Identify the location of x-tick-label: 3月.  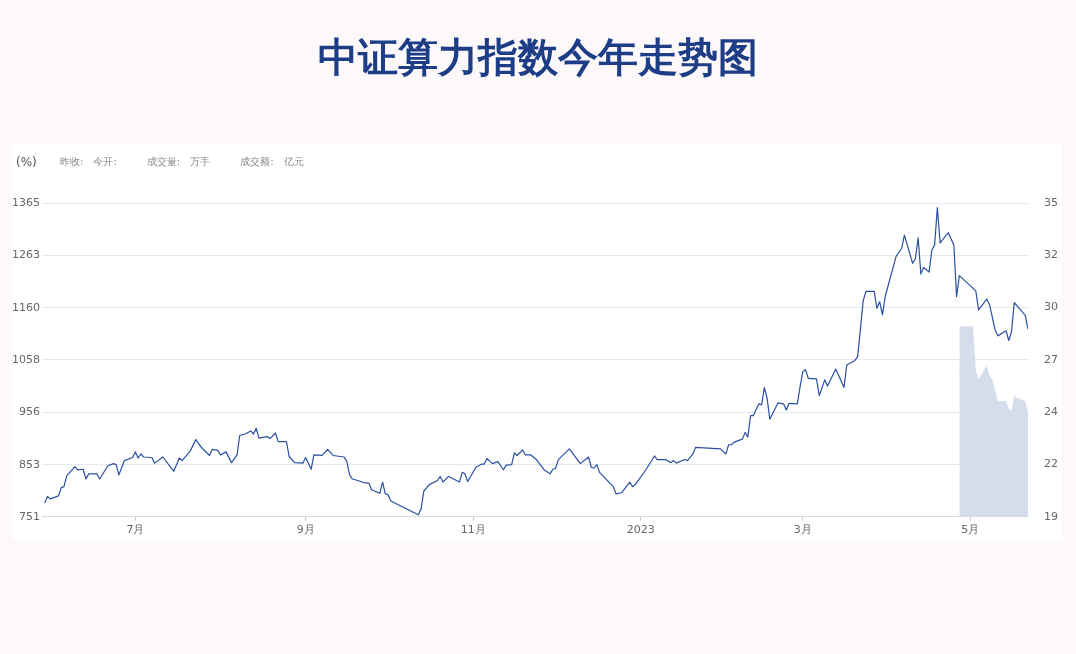
(802, 530).